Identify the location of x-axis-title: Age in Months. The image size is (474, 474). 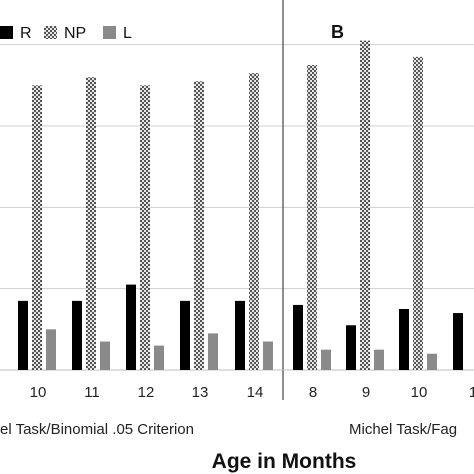
(284, 461).